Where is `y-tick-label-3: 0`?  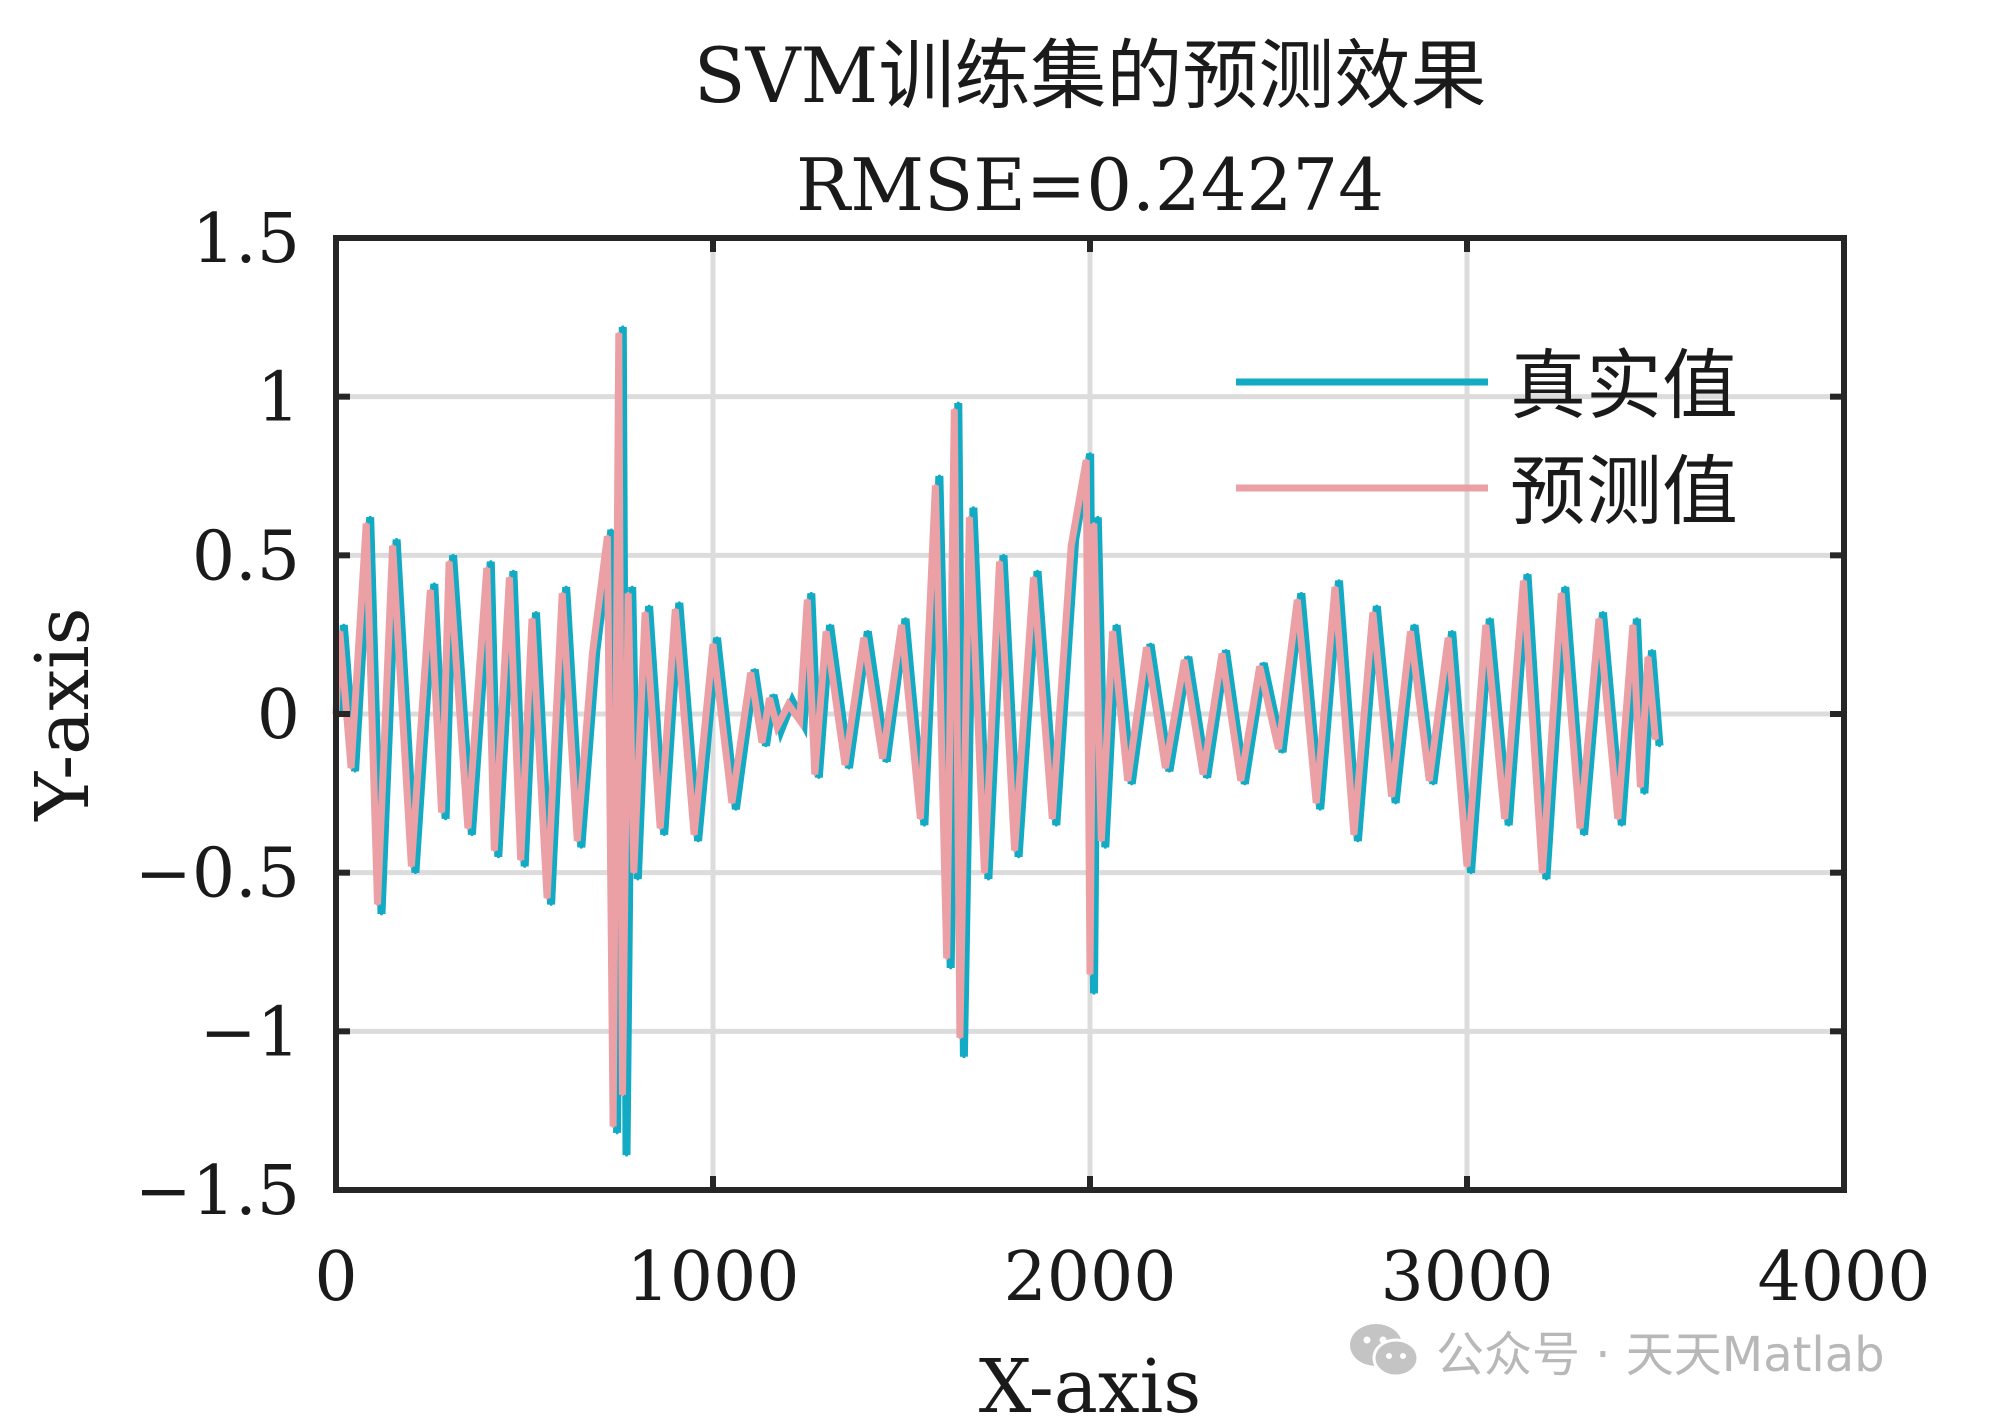
y-tick-label-3: 0 is located at coordinates (278, 715).